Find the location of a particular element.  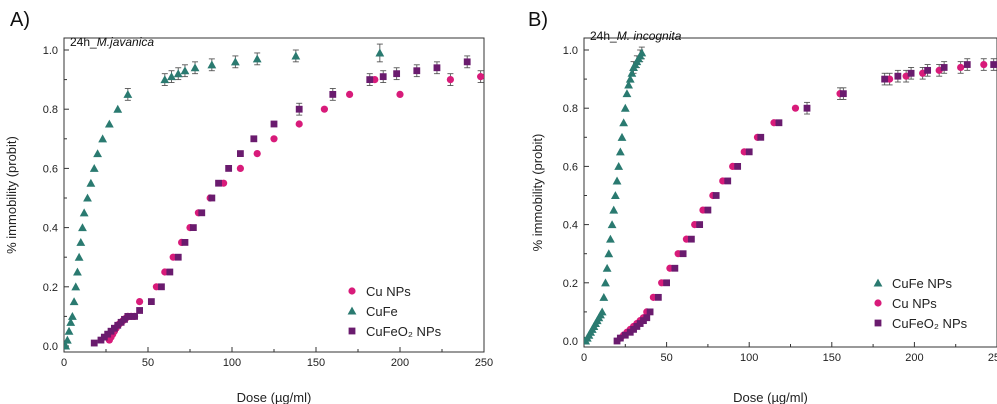

panel-subtitle: 24h_M.javanica is located at coordinates (112, 42).